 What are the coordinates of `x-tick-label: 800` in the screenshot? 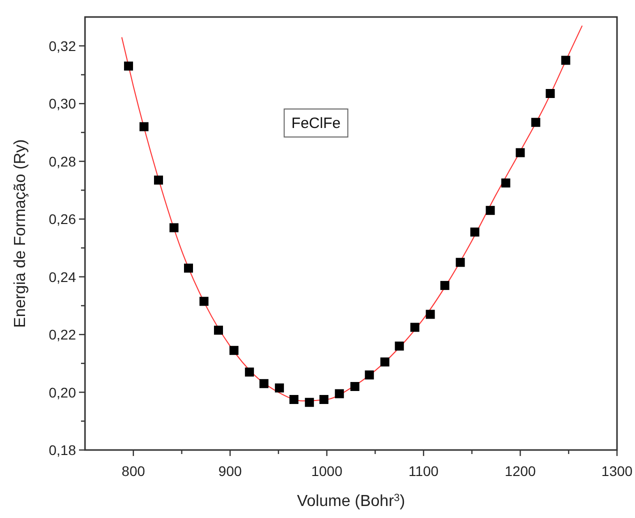 It's located at (134, 471).